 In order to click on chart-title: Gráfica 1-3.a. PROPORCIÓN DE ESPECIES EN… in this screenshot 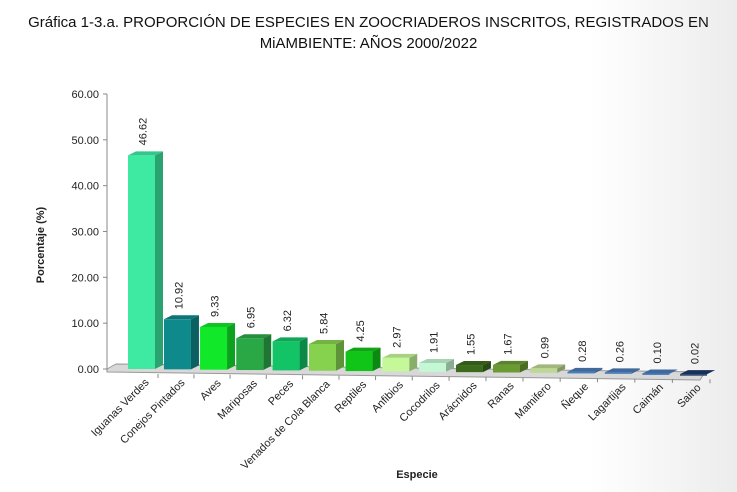, I will do `click(368, 33)`.